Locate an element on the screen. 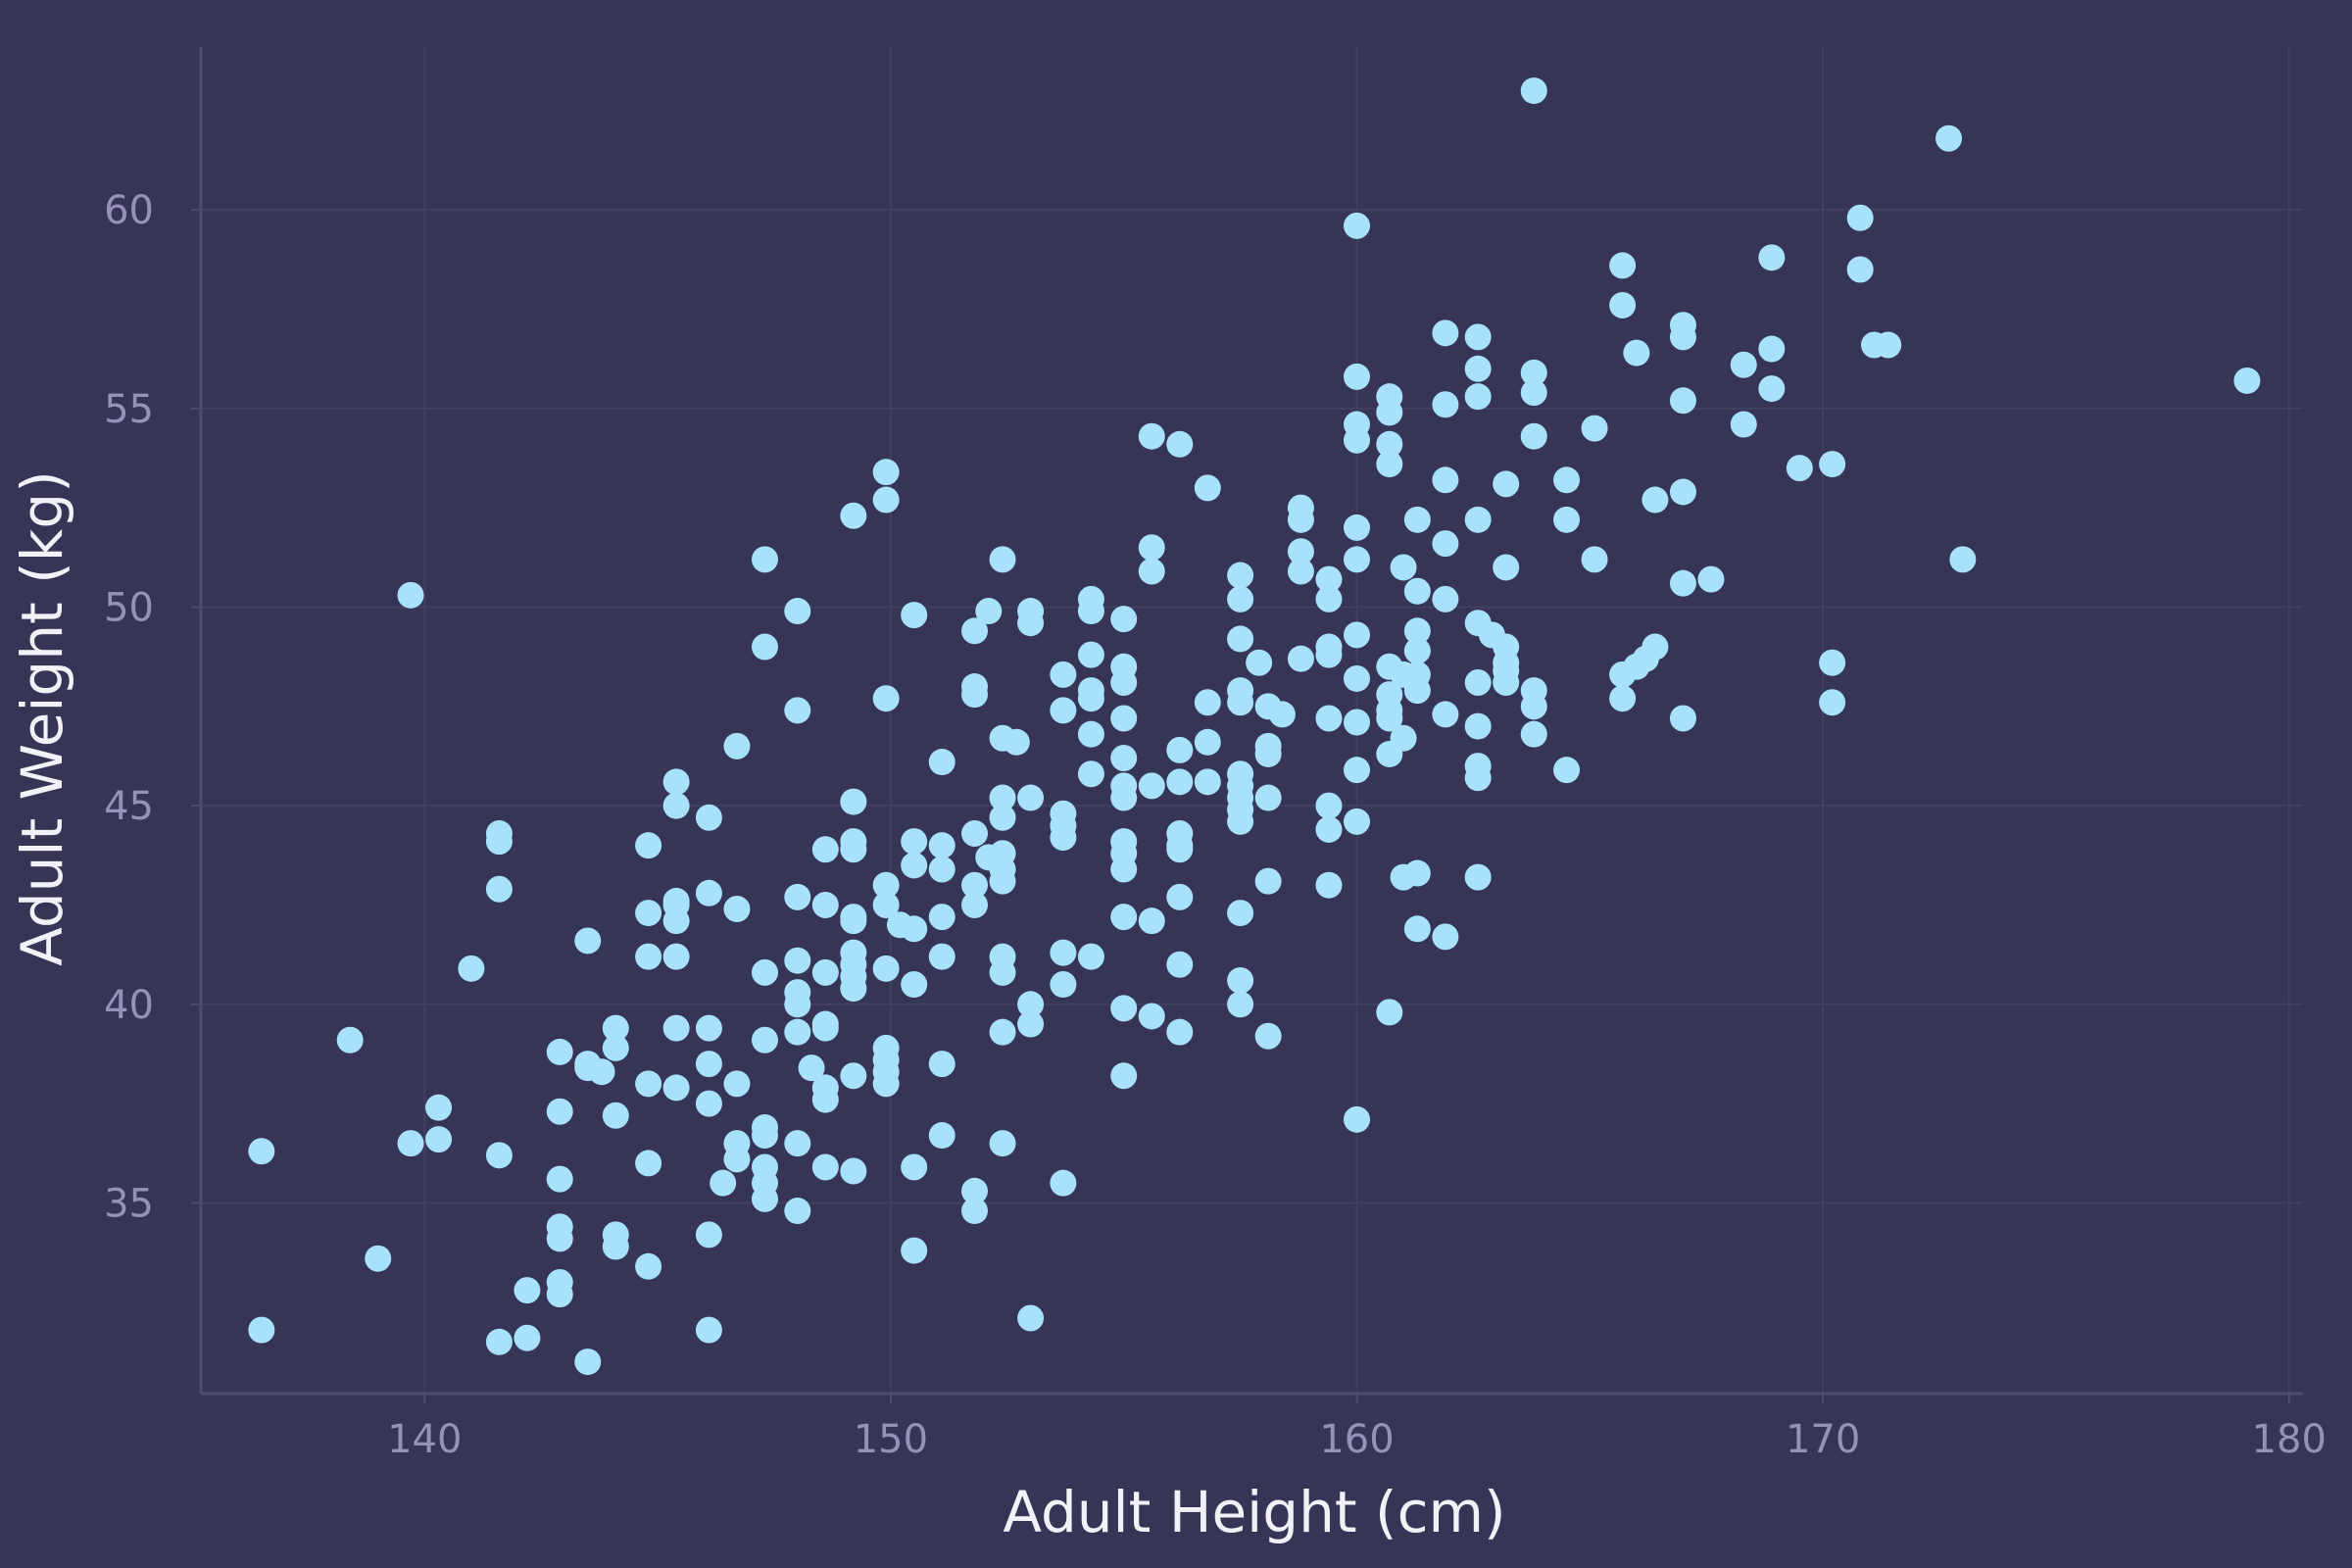  x-axis-title: Adult Height (cm) is located at coordinates (1254, 1512).